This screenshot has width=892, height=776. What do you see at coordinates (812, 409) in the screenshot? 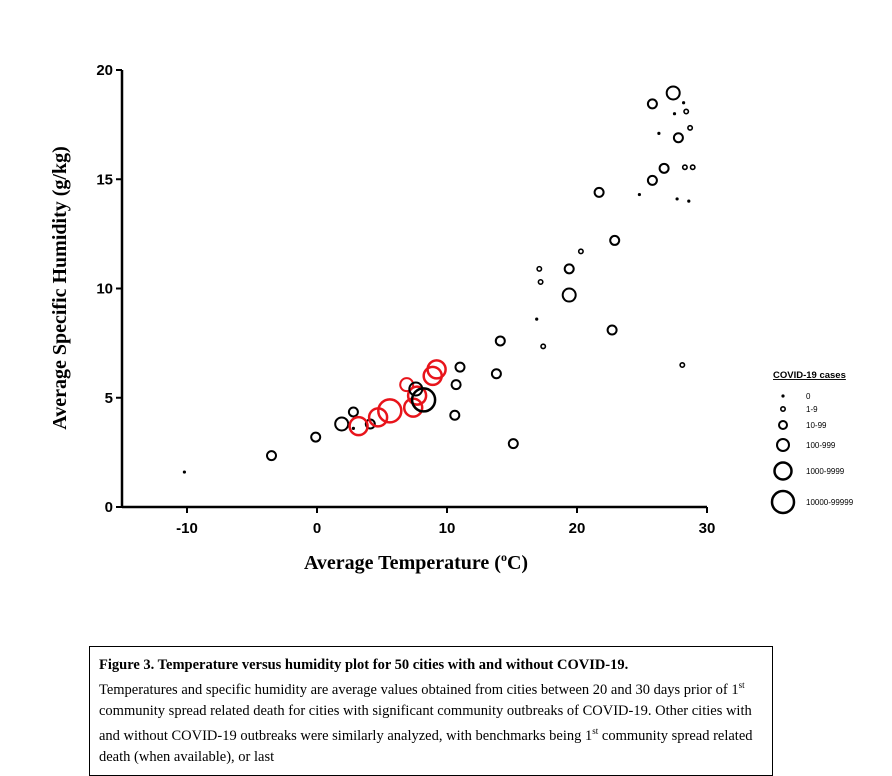
I see `legend-label: 1-9` at bounding box center [812, 409].